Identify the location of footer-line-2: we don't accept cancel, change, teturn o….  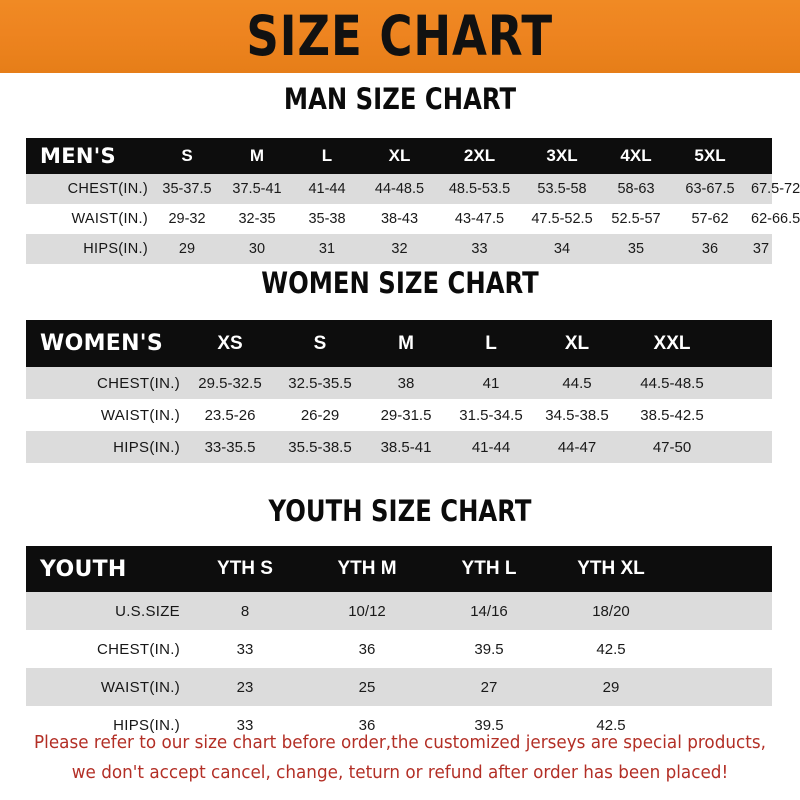
(400, 773).